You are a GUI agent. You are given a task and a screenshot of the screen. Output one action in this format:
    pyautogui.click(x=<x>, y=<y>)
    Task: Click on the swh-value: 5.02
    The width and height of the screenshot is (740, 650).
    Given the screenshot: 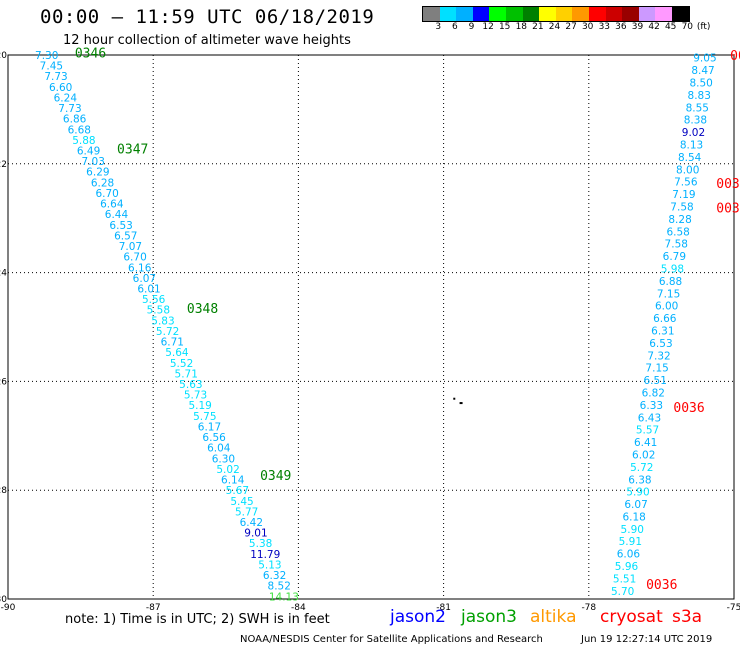 What is the action you would take?
    pyautogui.click(x=227, y=470)
    